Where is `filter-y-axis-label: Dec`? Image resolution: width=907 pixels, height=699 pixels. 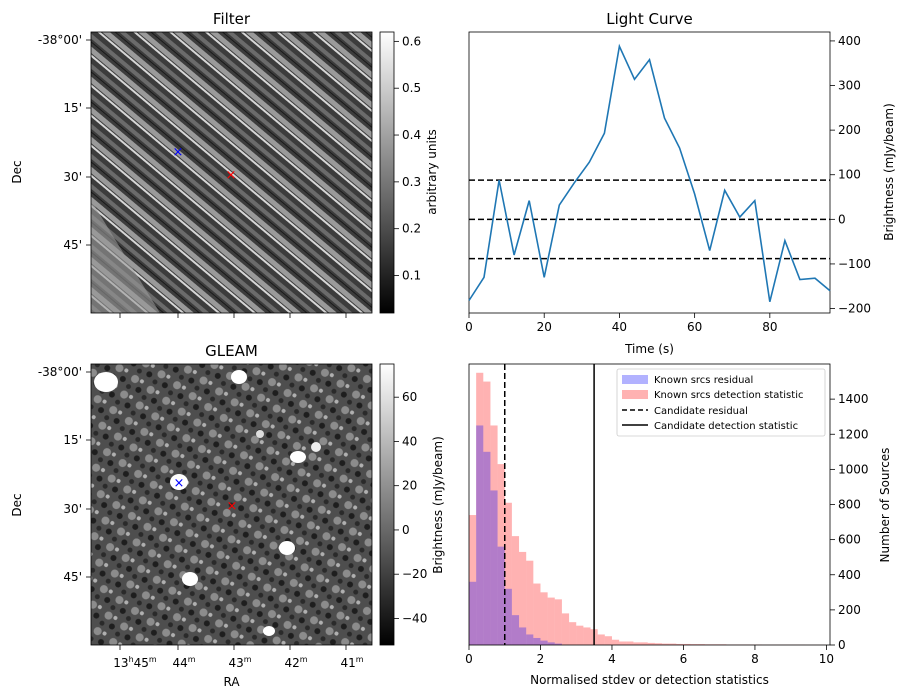 filter-y-axis-label: Dec is located at coordinates (17, 171).